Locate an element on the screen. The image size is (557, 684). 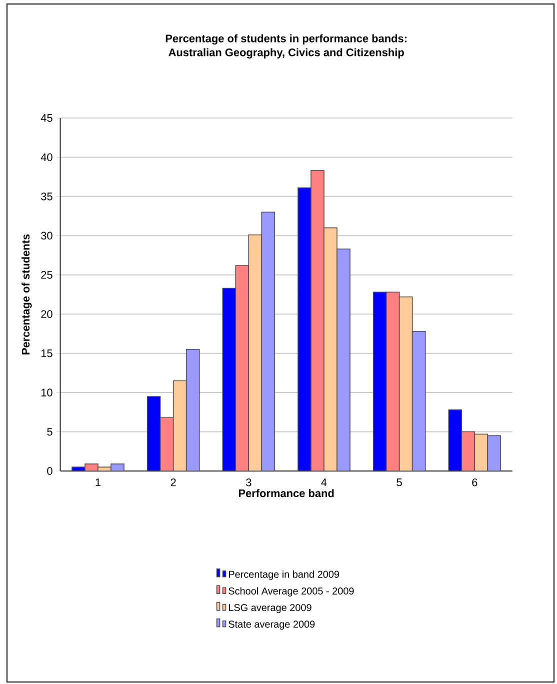
y-tick-label: 0 is located at coordinates (49, 471).